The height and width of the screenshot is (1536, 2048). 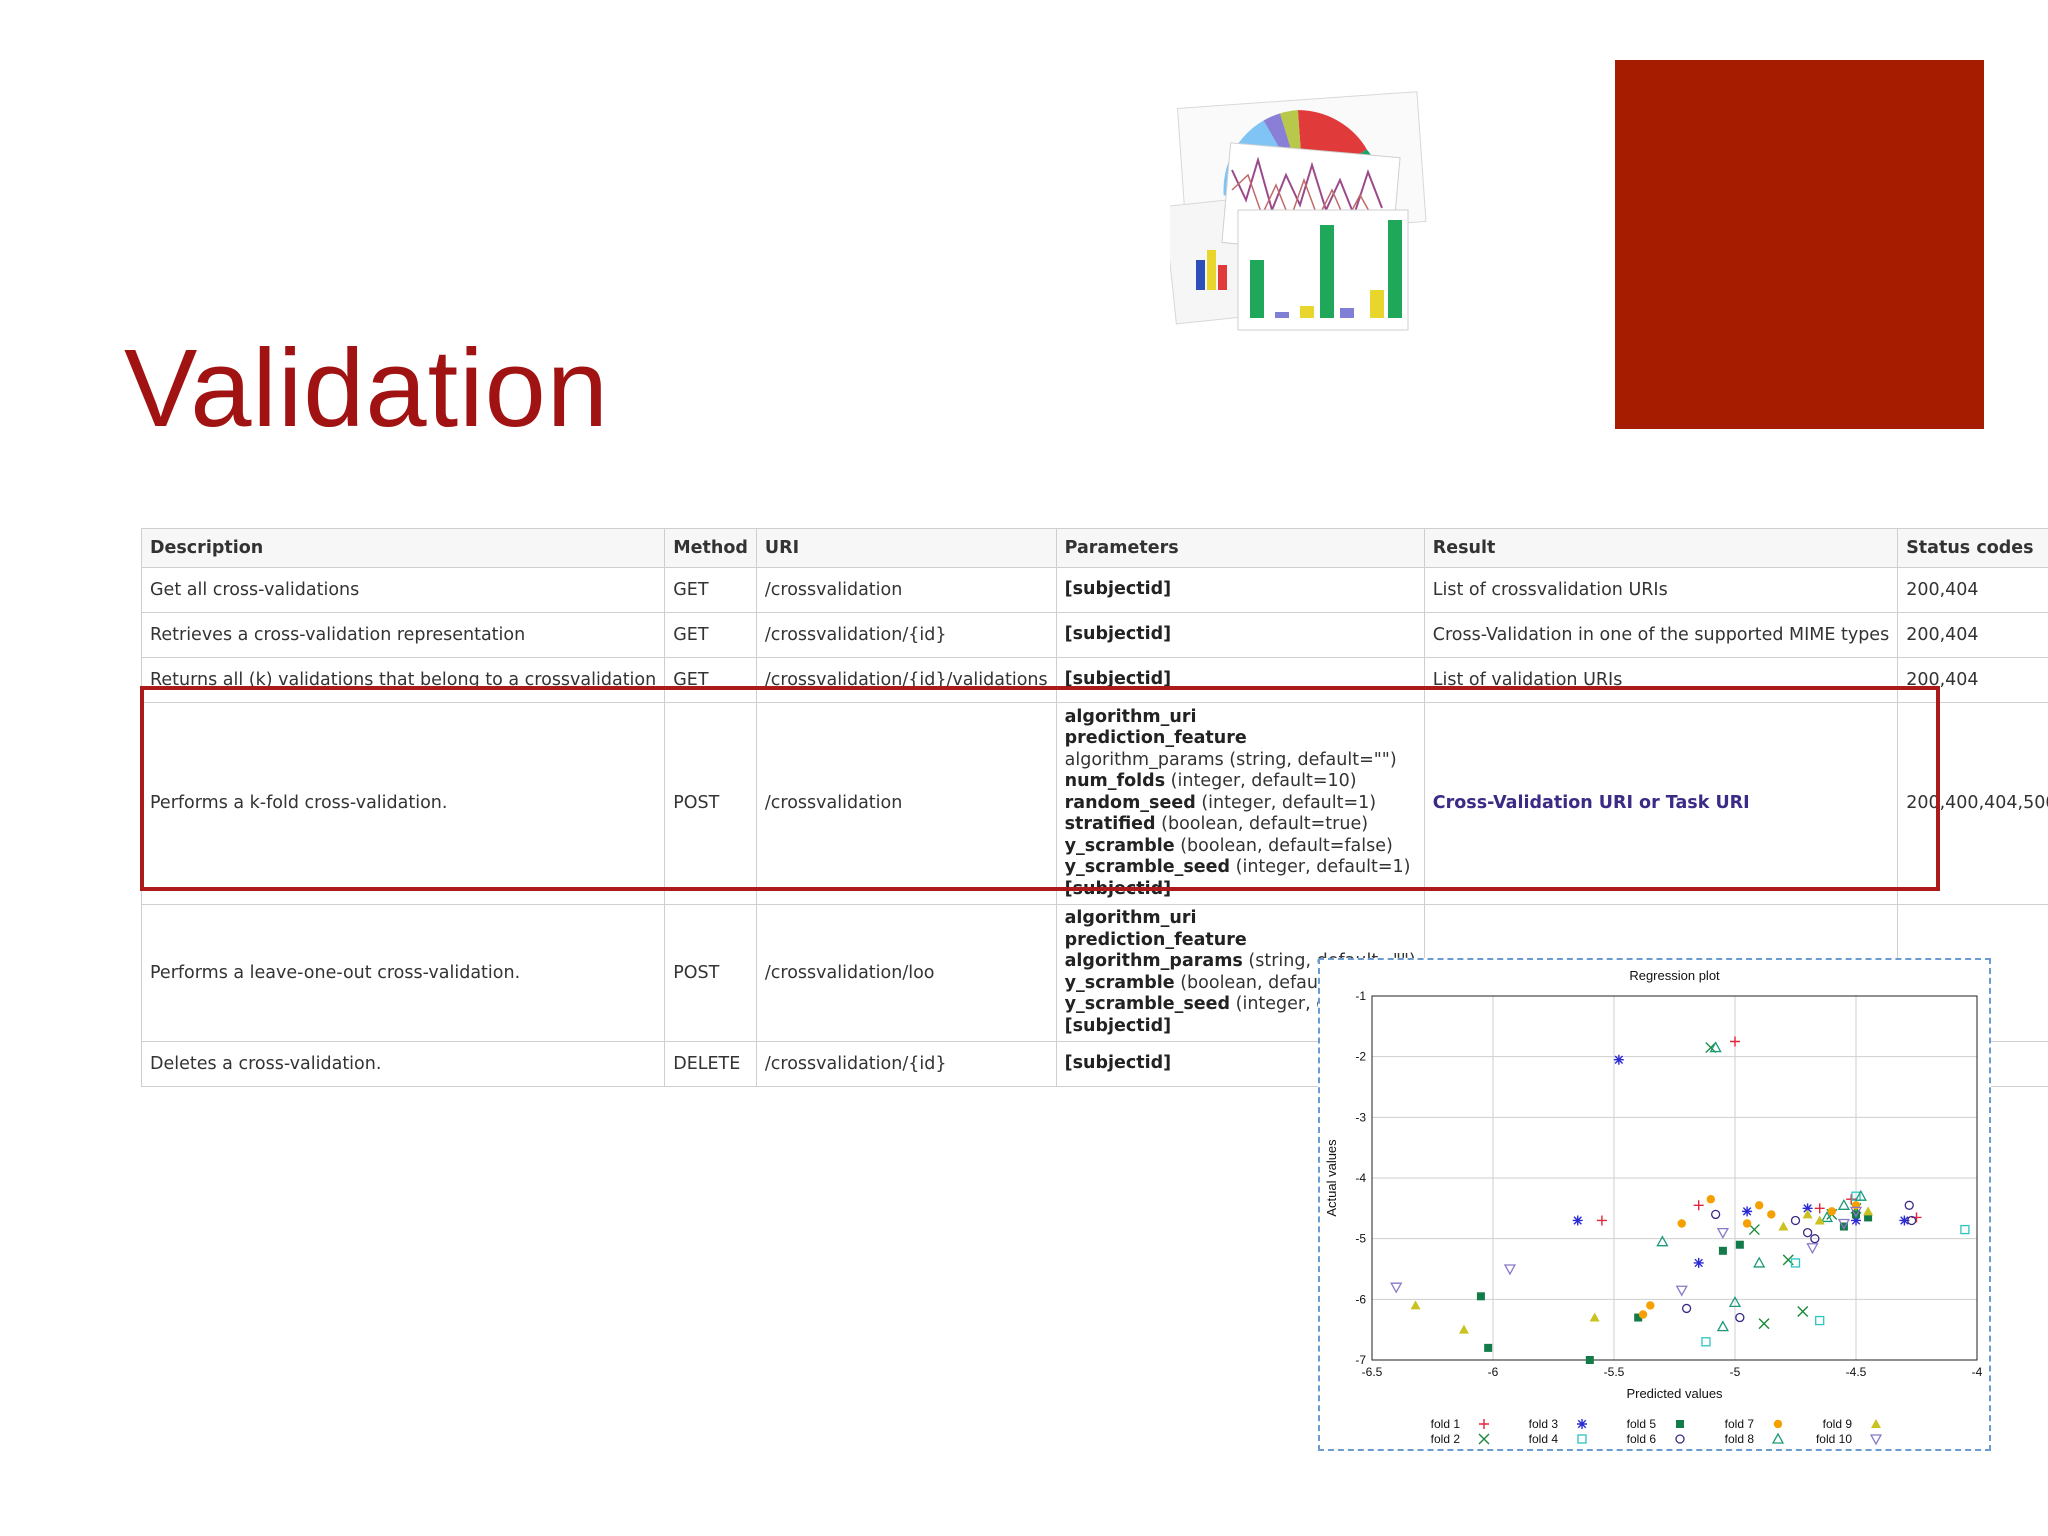 I want to click on cell-description: Deletes a cross-validation., so click(x=403, y=1063).